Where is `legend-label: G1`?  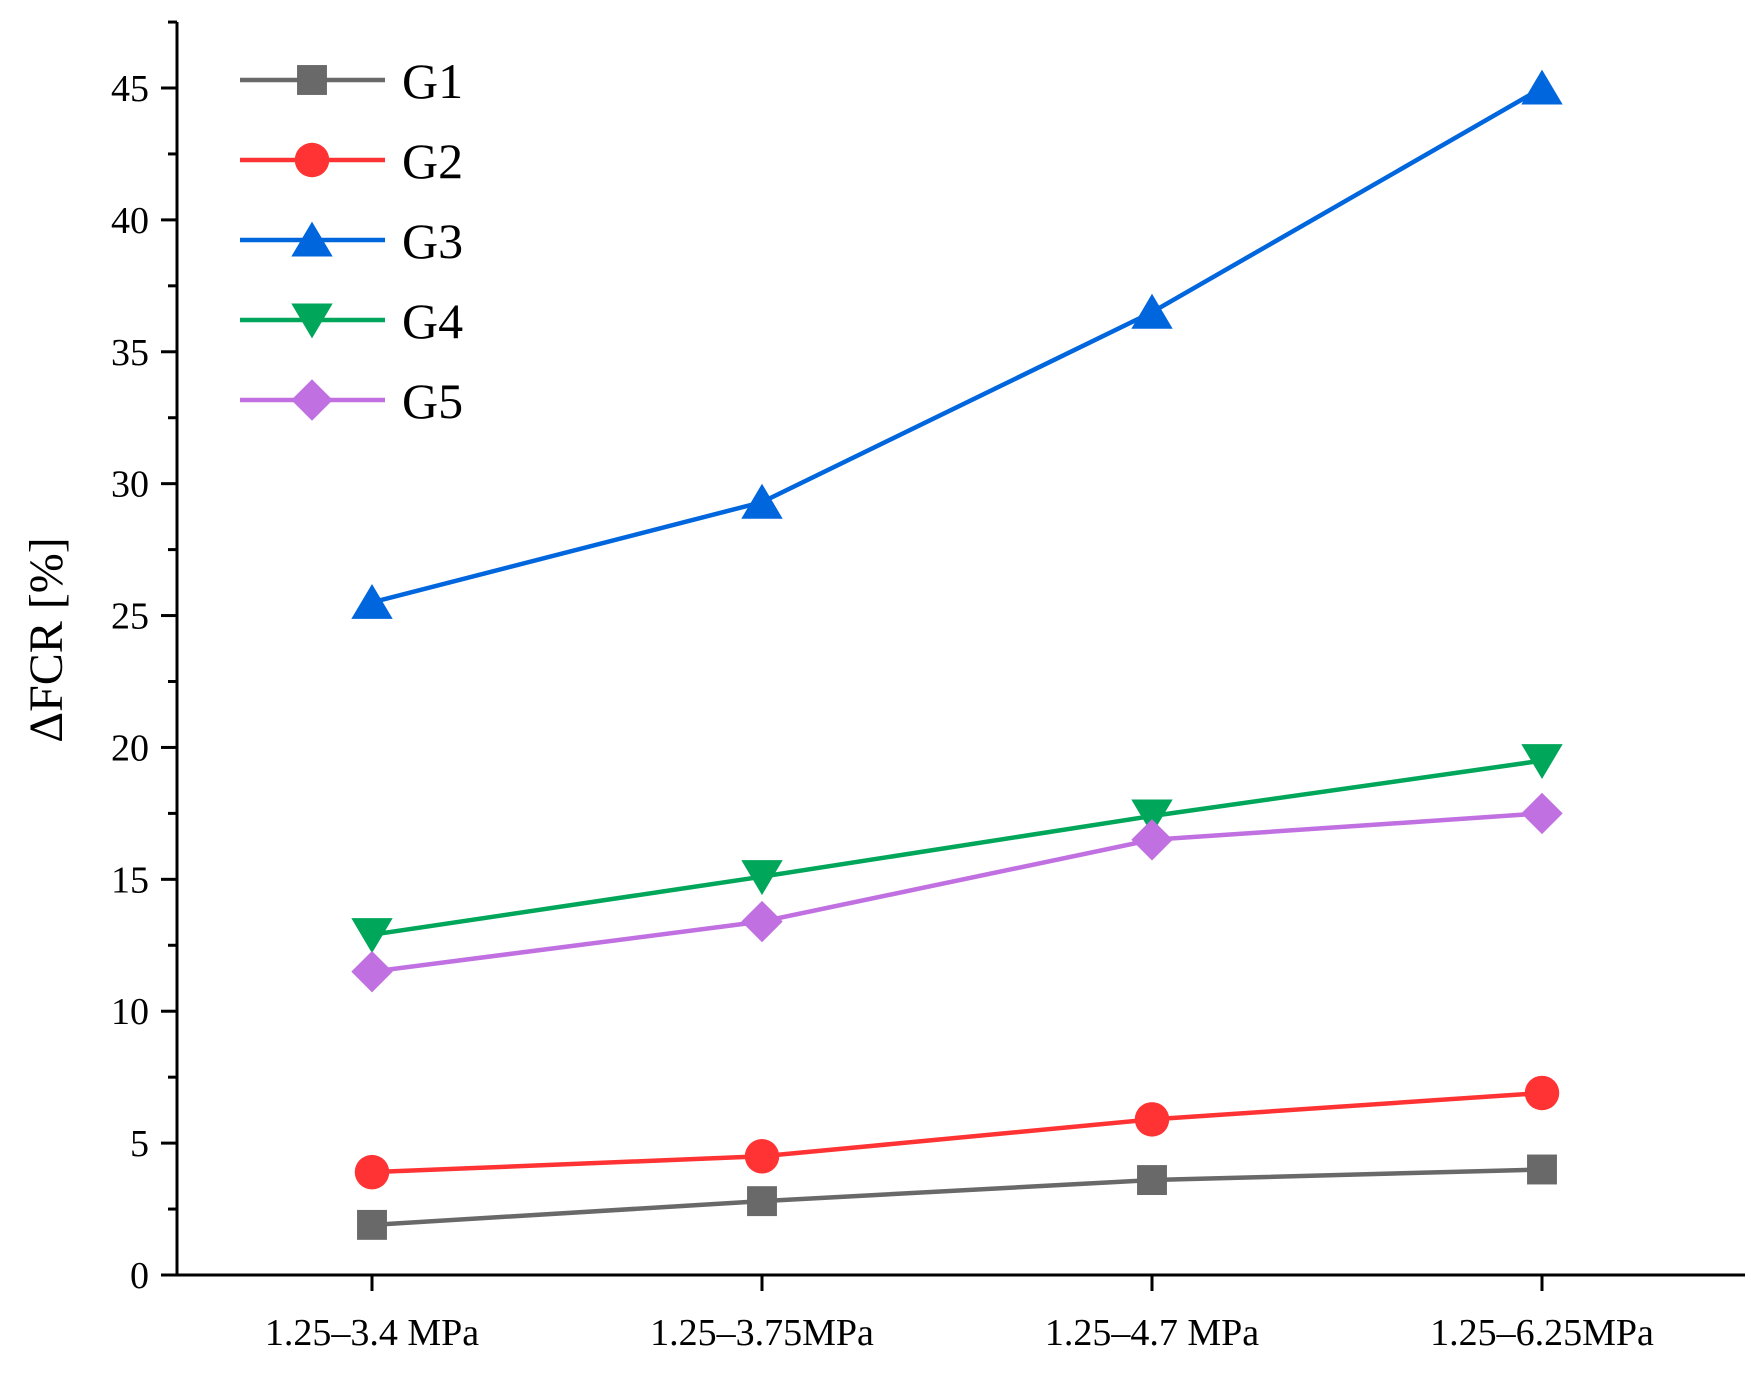
legend-label: G1 is located at coordinates (432, 81).